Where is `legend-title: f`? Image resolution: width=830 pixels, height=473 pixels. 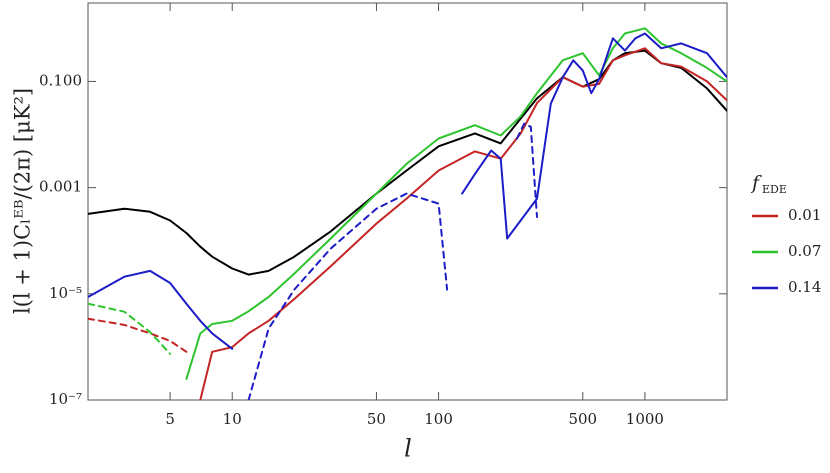 legend-title: f is located at coordinates (756, 183).